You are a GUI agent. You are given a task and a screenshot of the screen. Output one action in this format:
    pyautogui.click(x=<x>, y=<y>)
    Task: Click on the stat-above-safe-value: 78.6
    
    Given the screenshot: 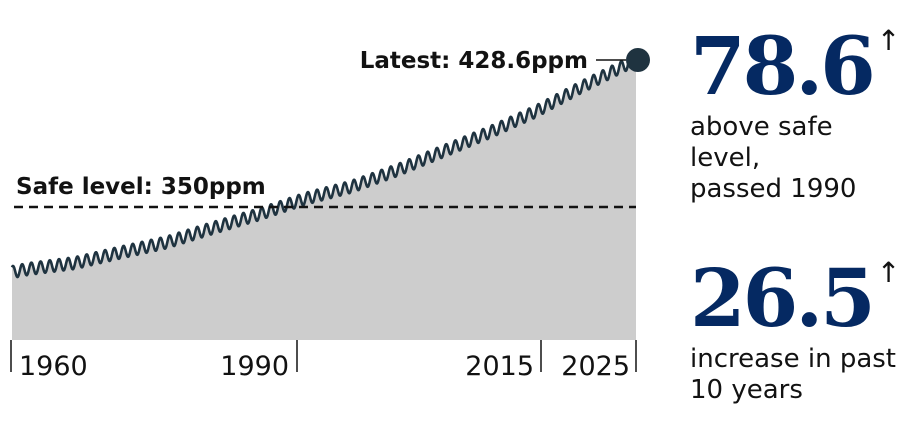 What is the action you would take?
    pyautogui.click(x=783, y=66)
    